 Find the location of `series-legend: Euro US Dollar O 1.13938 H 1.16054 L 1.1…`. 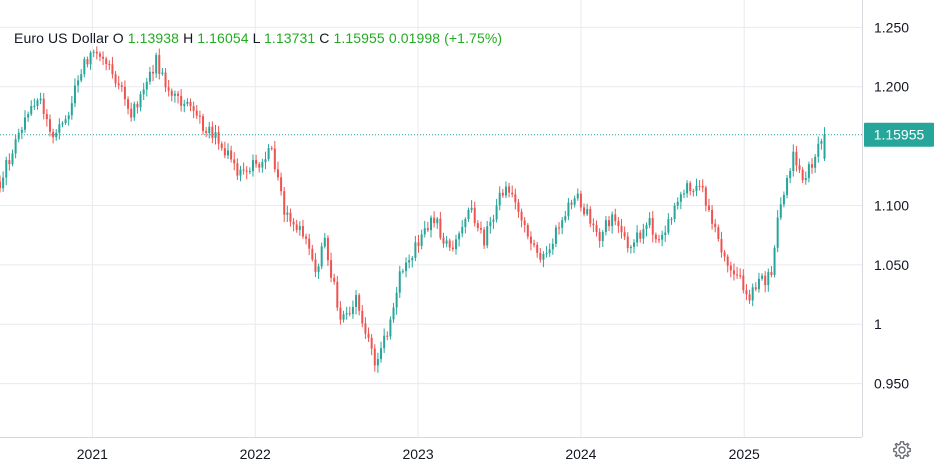

series-legend: Euro US Dollar O 1.13938 H 1.16054 L 1.1… is located at coordinates (258, 38).